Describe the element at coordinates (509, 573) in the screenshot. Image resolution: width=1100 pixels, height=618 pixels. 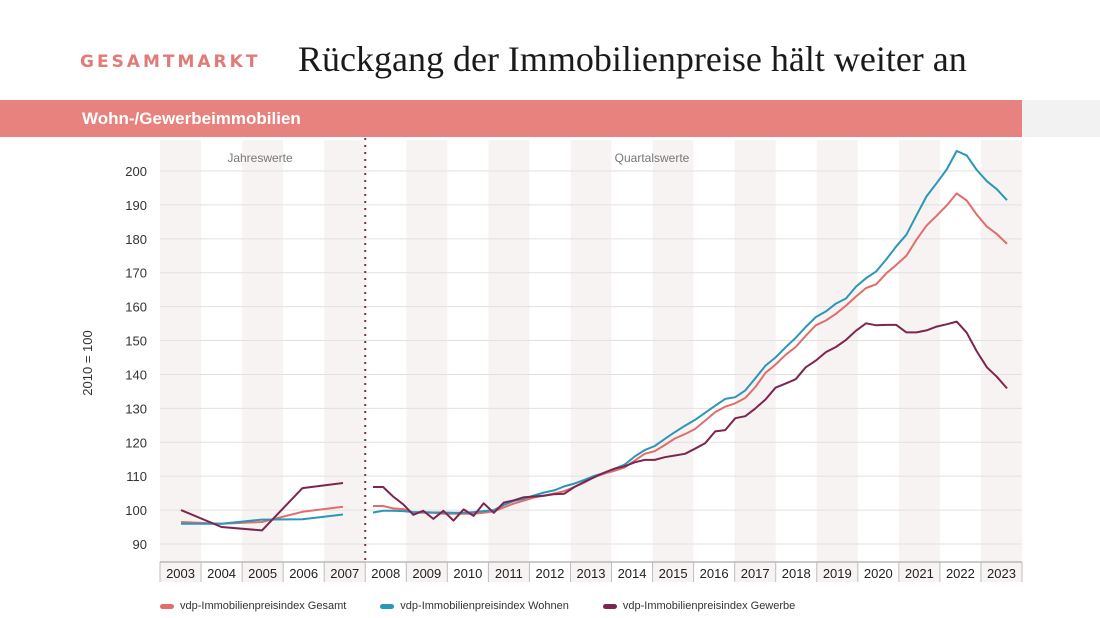
I see `x-tick-label: 2011` at that location.